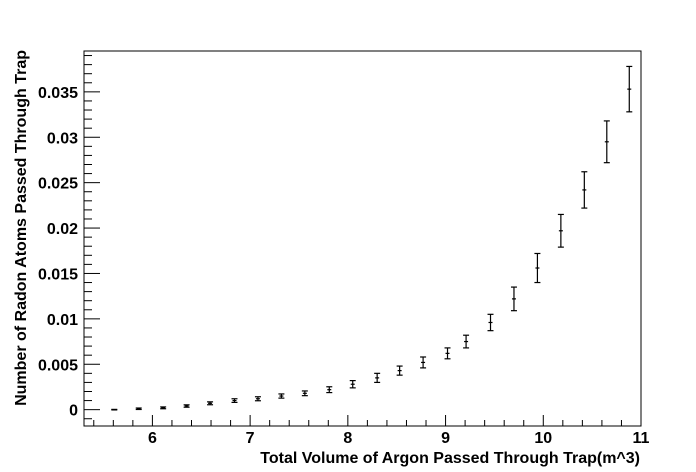 This screenshot has height=472, width=696. Describe the element at coordinates (641, 438) in the screenshot. I see `x-tick-label: 11` at that location.